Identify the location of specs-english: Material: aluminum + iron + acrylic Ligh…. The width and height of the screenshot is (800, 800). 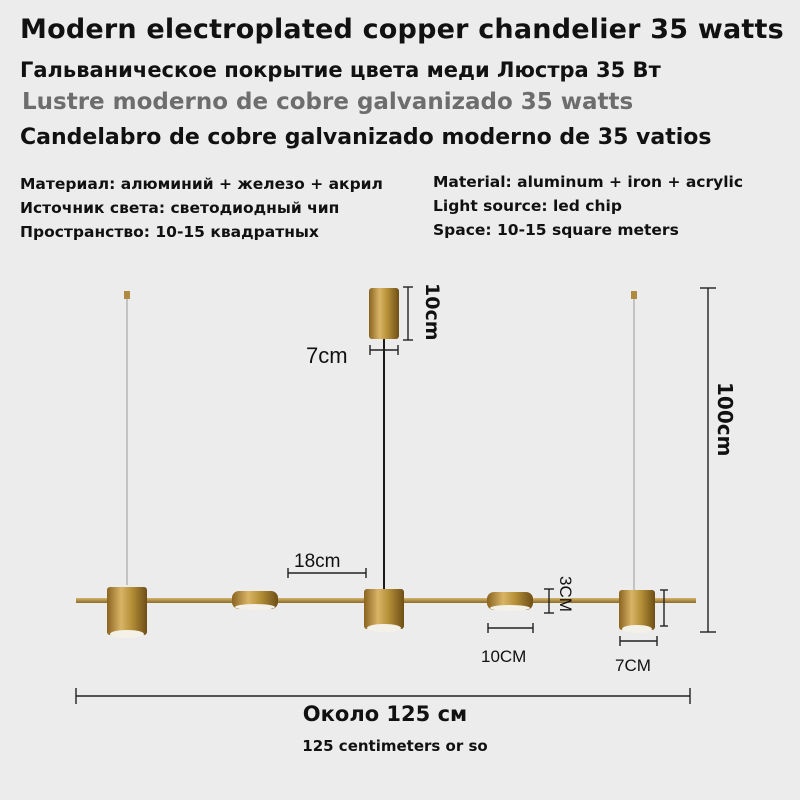
(588, 206).